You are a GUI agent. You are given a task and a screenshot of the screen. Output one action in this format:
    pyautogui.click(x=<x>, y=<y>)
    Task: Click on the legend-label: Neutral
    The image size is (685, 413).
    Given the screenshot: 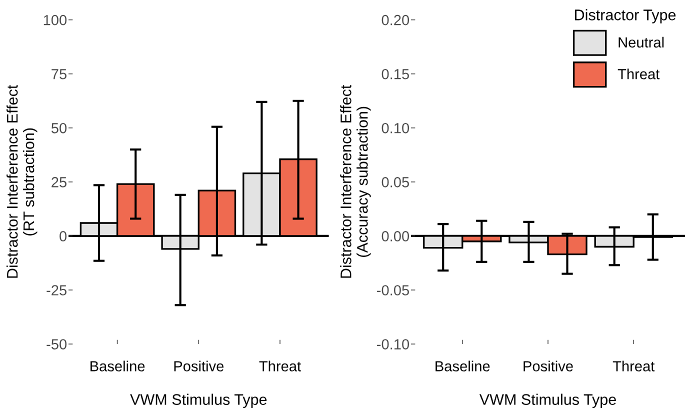 What is the action you would take?
    pyautogui.click(x=641, y=42)
    